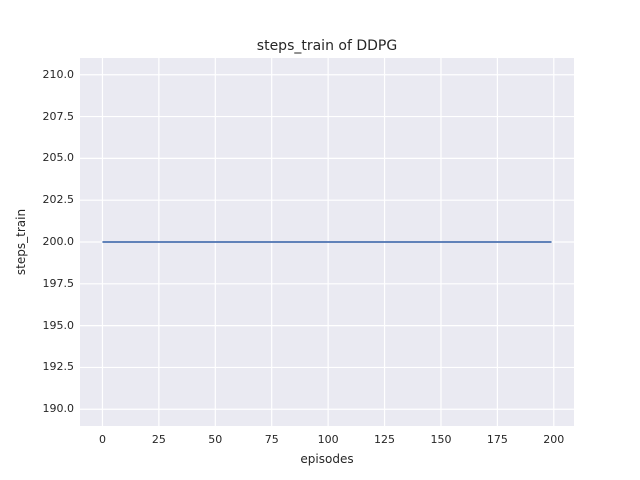  What do you see at coordinates (385, 439) in the screenshot?
I see `x-tick-label: 125` at bounding box center [385, 439].